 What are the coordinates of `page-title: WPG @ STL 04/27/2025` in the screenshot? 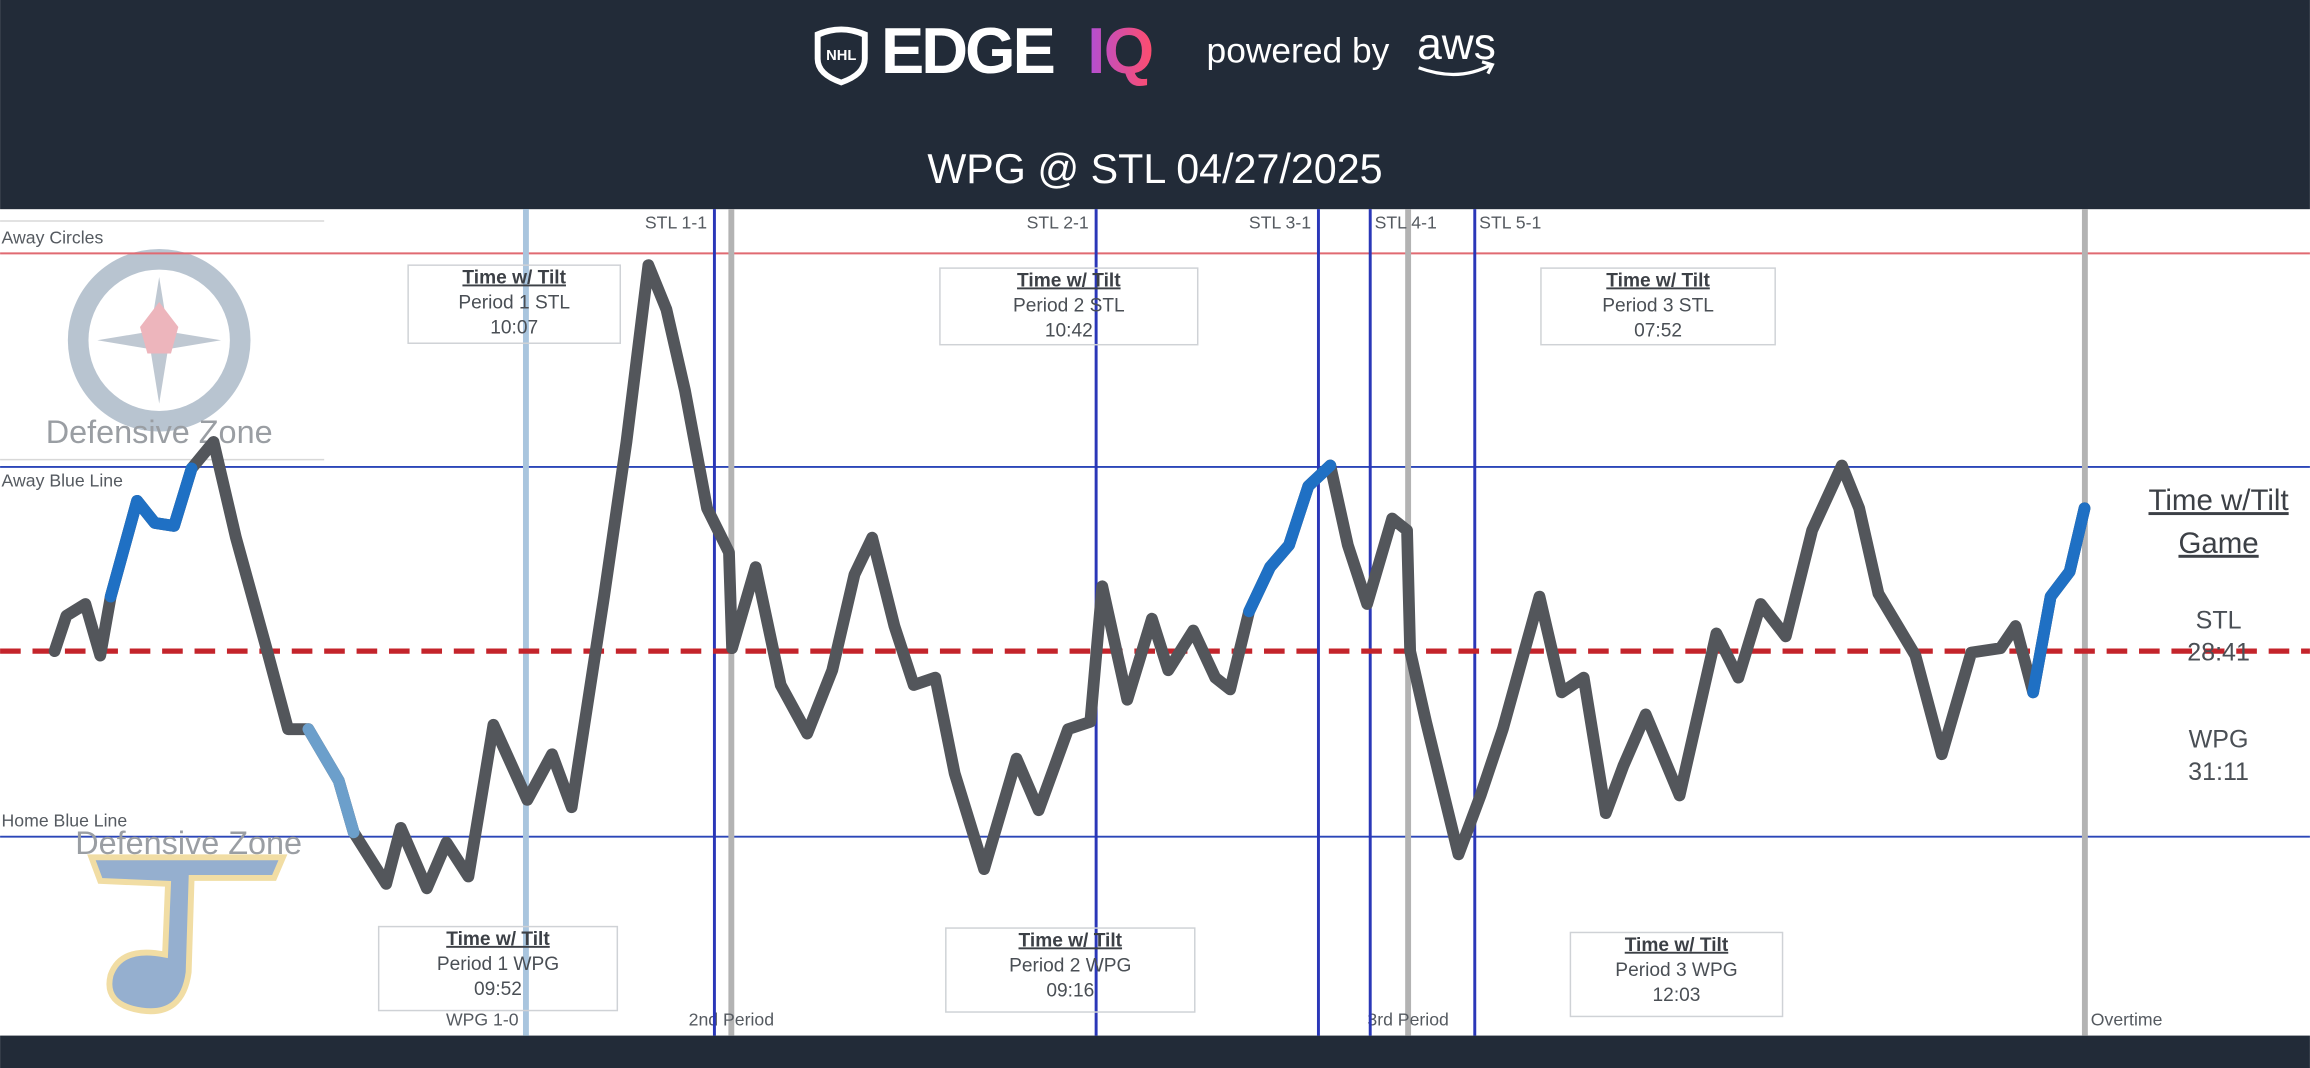 It's located at (1154, 169).